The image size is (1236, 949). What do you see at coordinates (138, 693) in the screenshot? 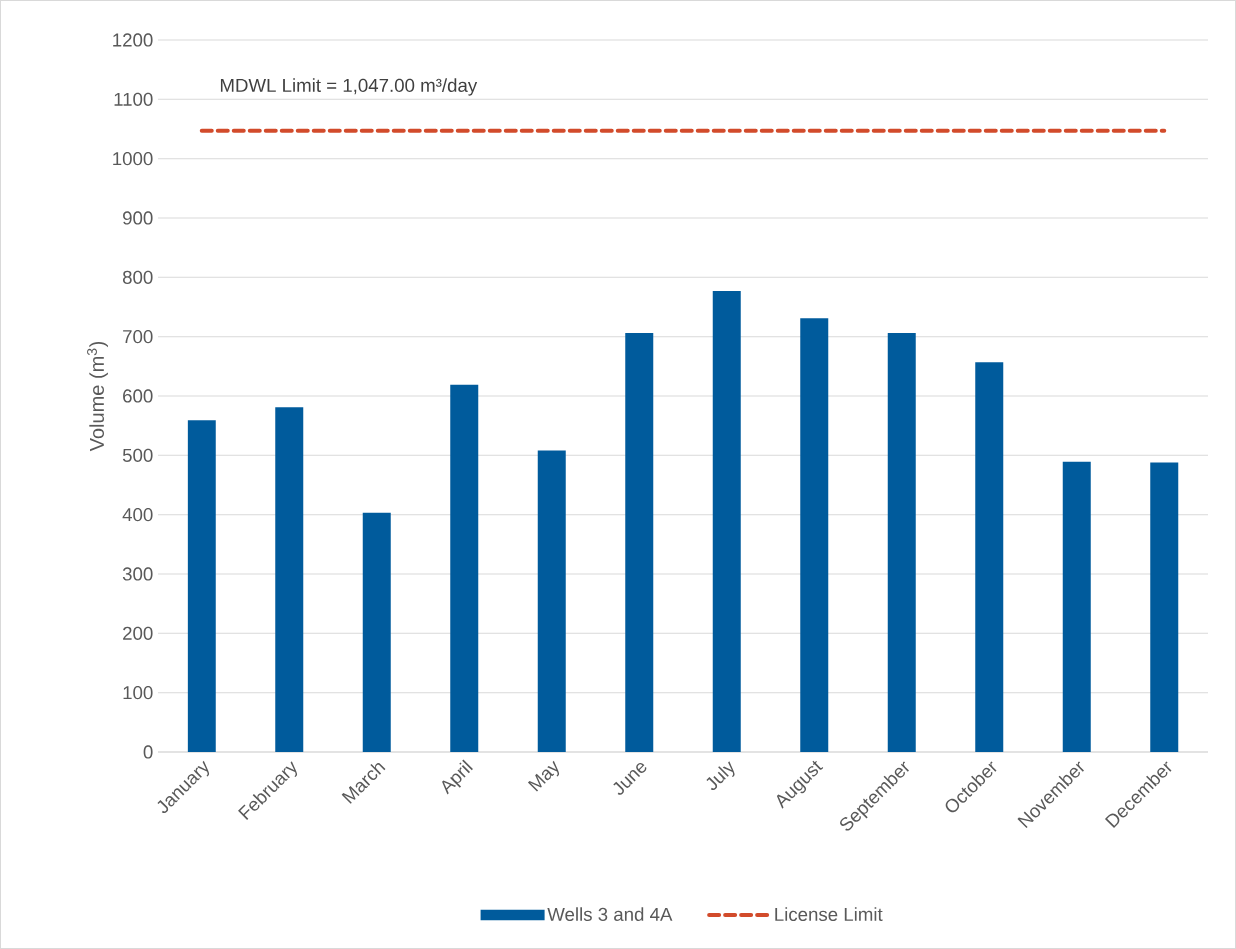
I see `y-tick-label: 100` at bounding box center [138, 693].